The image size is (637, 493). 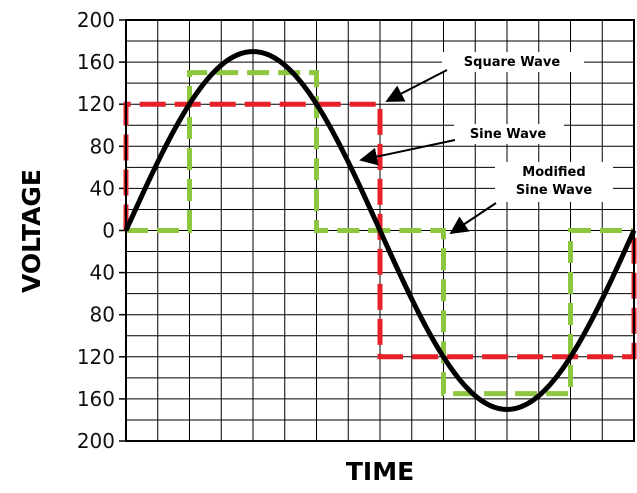 I want to click on y-axis-label: VOLTAGE, so click(x=31, y=231).